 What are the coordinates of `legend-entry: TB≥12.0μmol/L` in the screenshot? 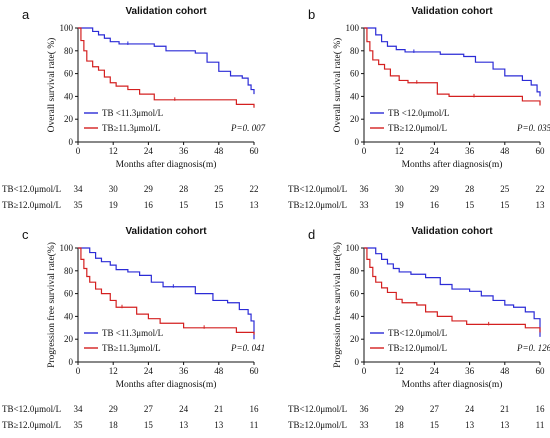 It's located at (417, 128).